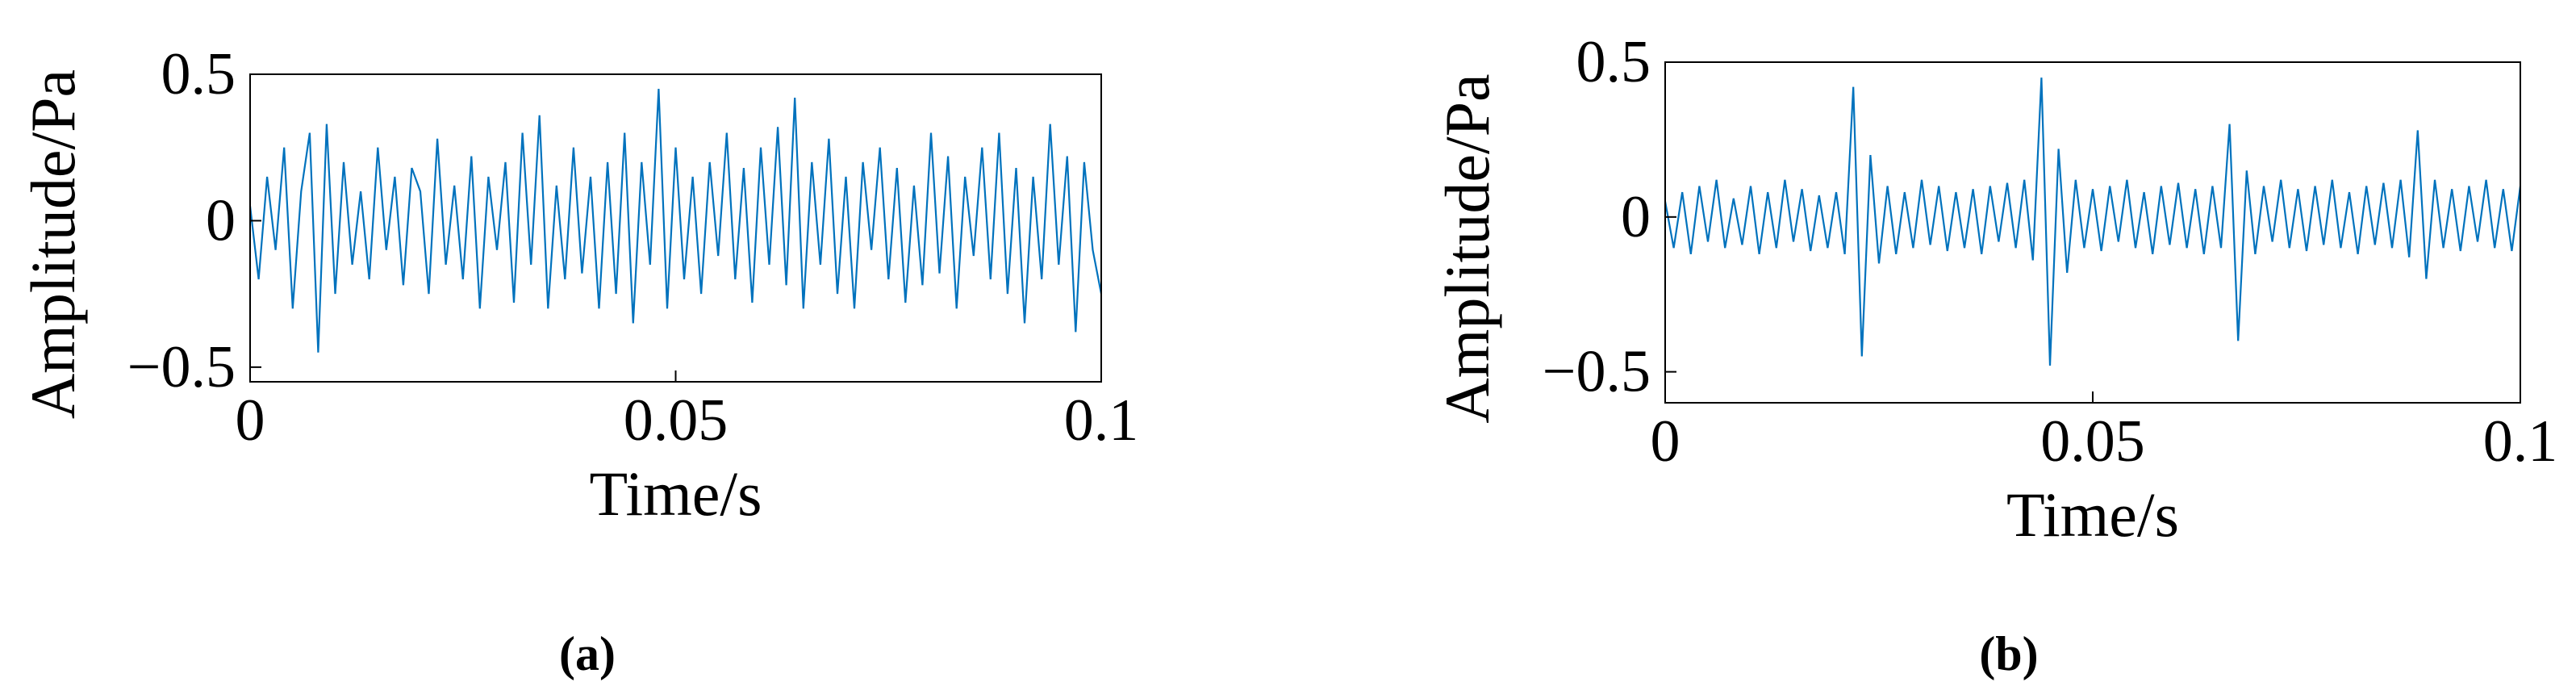 The image size is (2576, 699). I want to click on plot-frame, so click(675, 228).